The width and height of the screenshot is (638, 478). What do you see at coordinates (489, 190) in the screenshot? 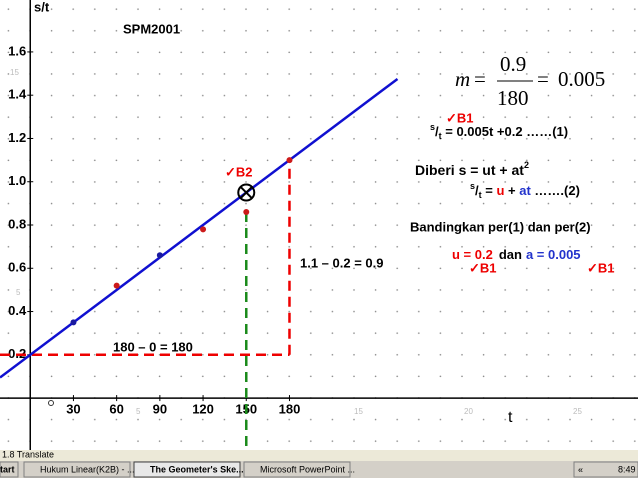
I see `eq-part: =` at bounding box center [489, 190].